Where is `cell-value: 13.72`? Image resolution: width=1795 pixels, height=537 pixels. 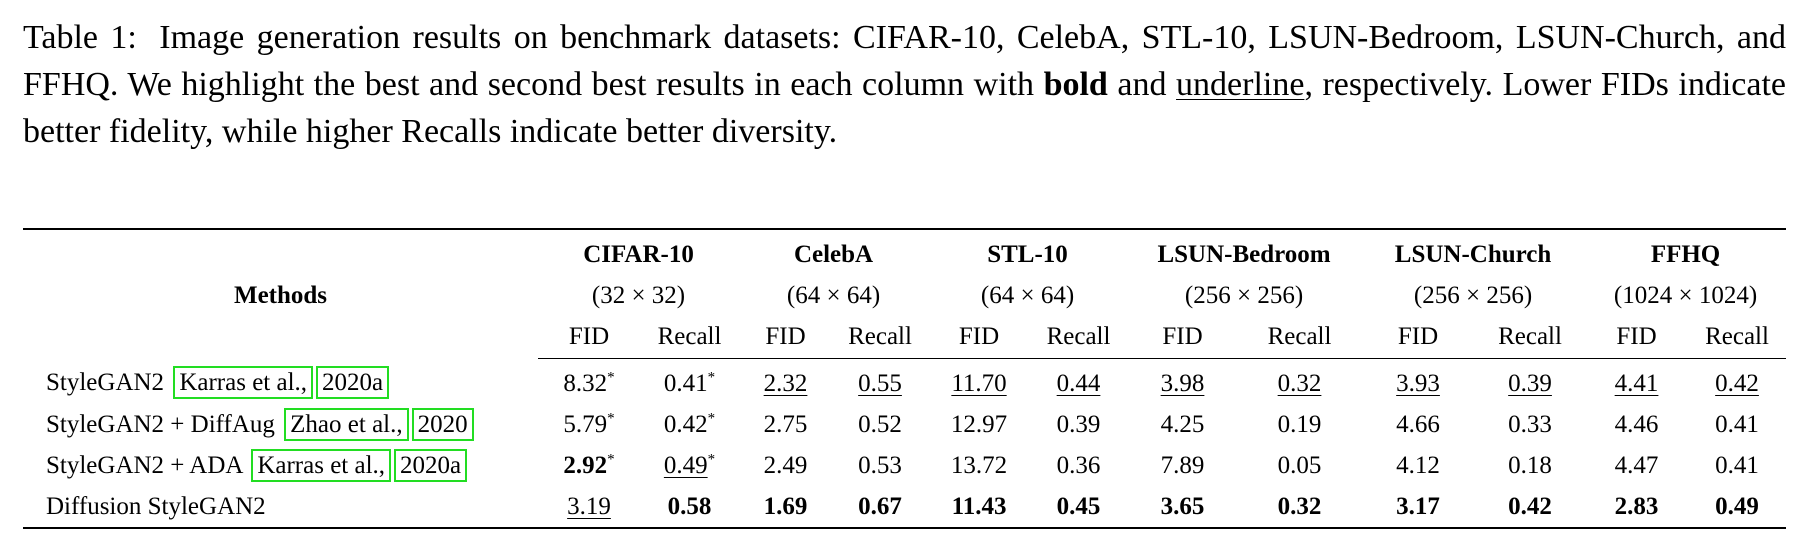
cell-value: 13.72 is located at coordinates (979, 465).